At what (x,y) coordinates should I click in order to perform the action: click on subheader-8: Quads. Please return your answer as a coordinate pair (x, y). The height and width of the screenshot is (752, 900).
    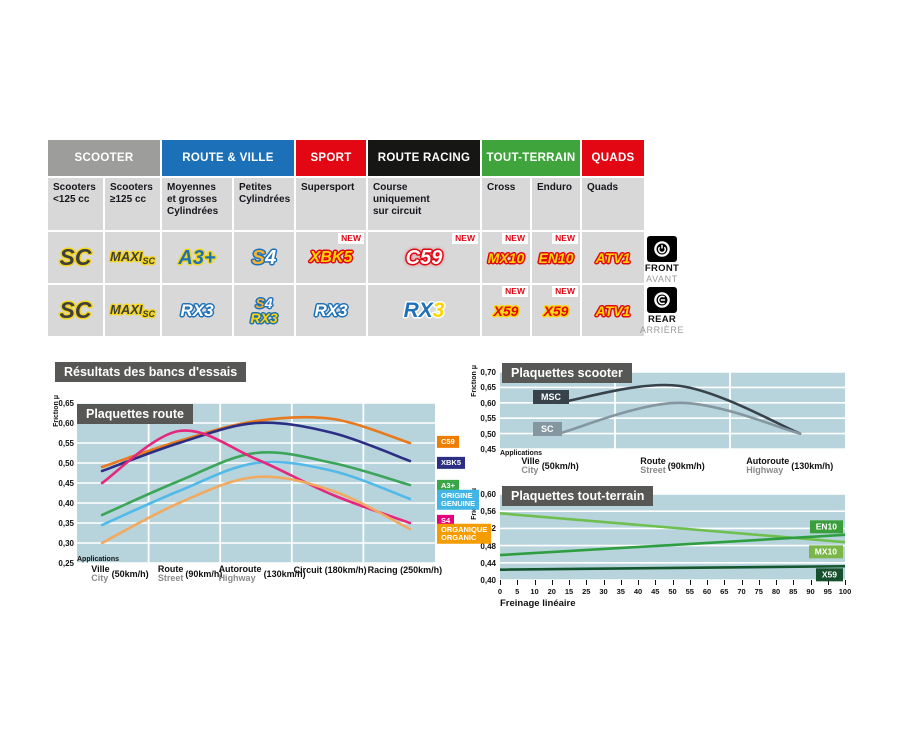
    Looking at the image, I should click on (613, 204).